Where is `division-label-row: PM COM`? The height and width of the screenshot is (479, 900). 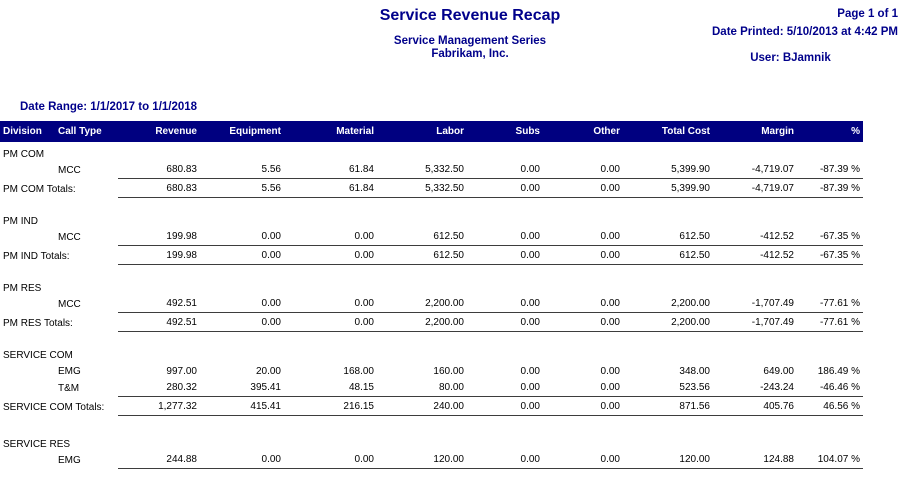 division-label-row: PM COM is located at coordinates (431, 154).